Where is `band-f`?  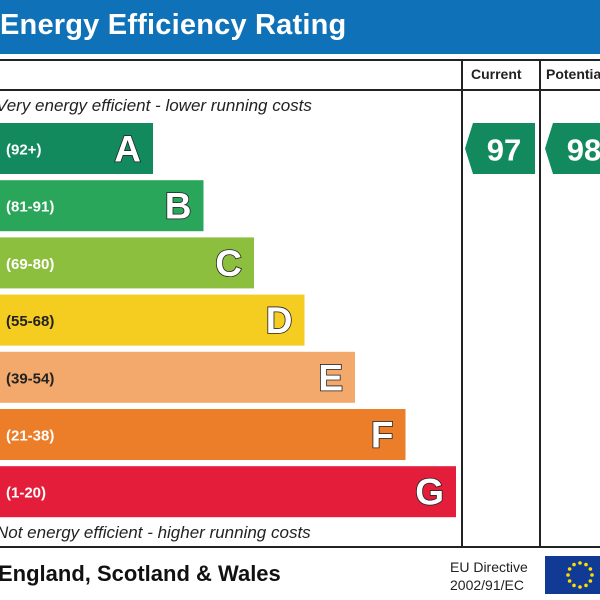
band-f is located at coordinates (203, 434).